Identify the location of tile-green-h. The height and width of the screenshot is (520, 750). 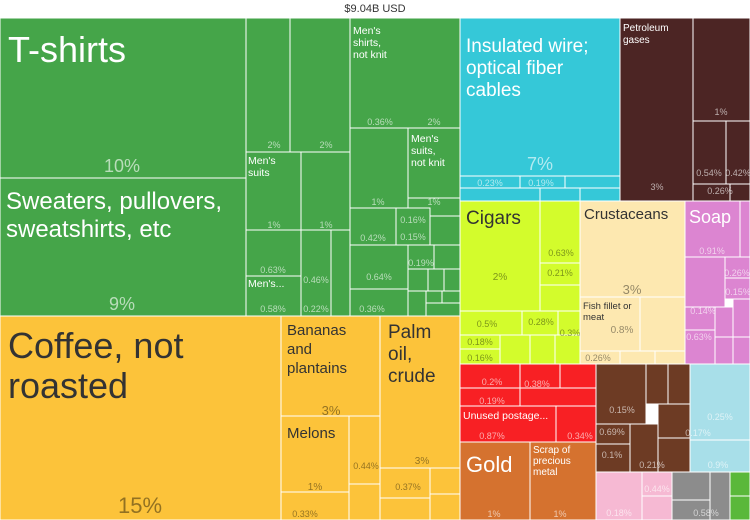
(445, 230).